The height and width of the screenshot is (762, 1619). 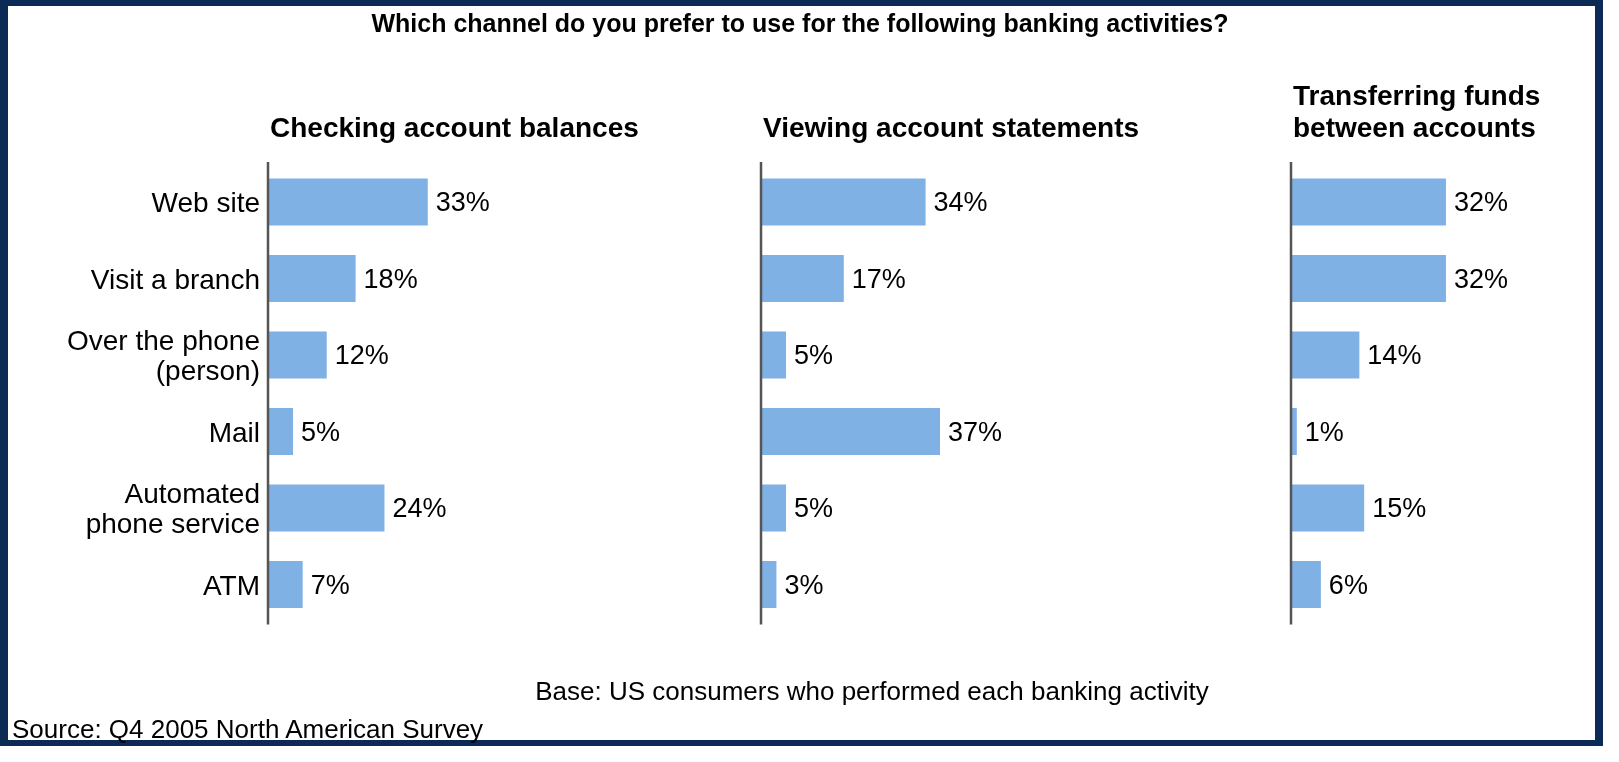 I want to click on data-label: 7%, so click(x=330, y=584).